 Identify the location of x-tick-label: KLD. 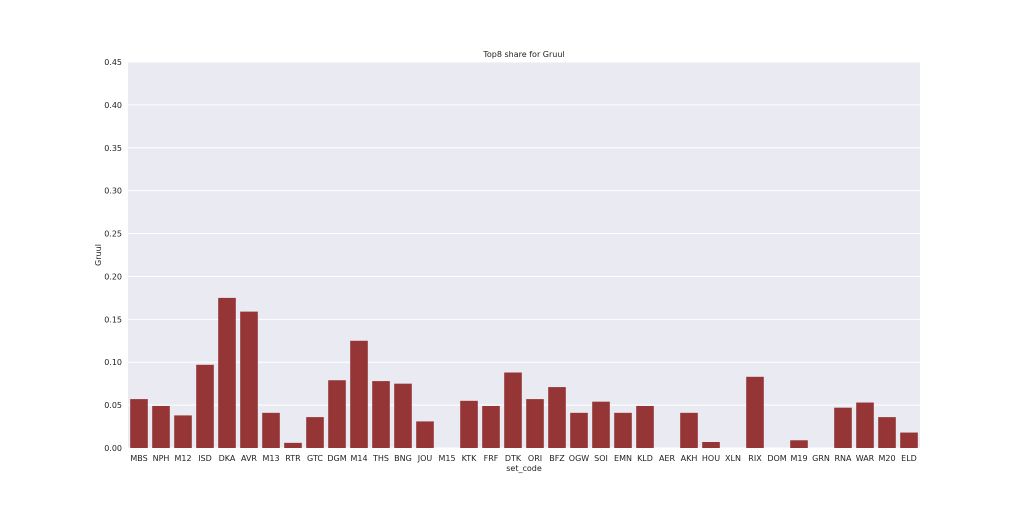
(645, 458).